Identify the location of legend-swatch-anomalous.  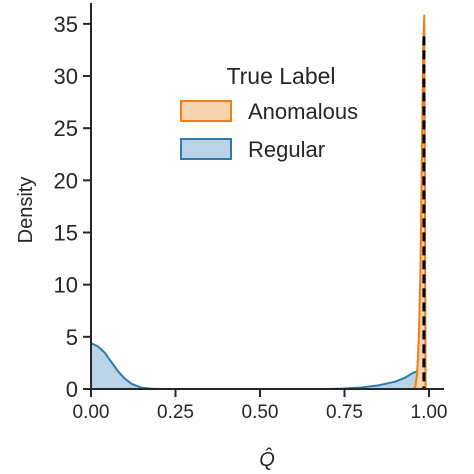
(206, 111).